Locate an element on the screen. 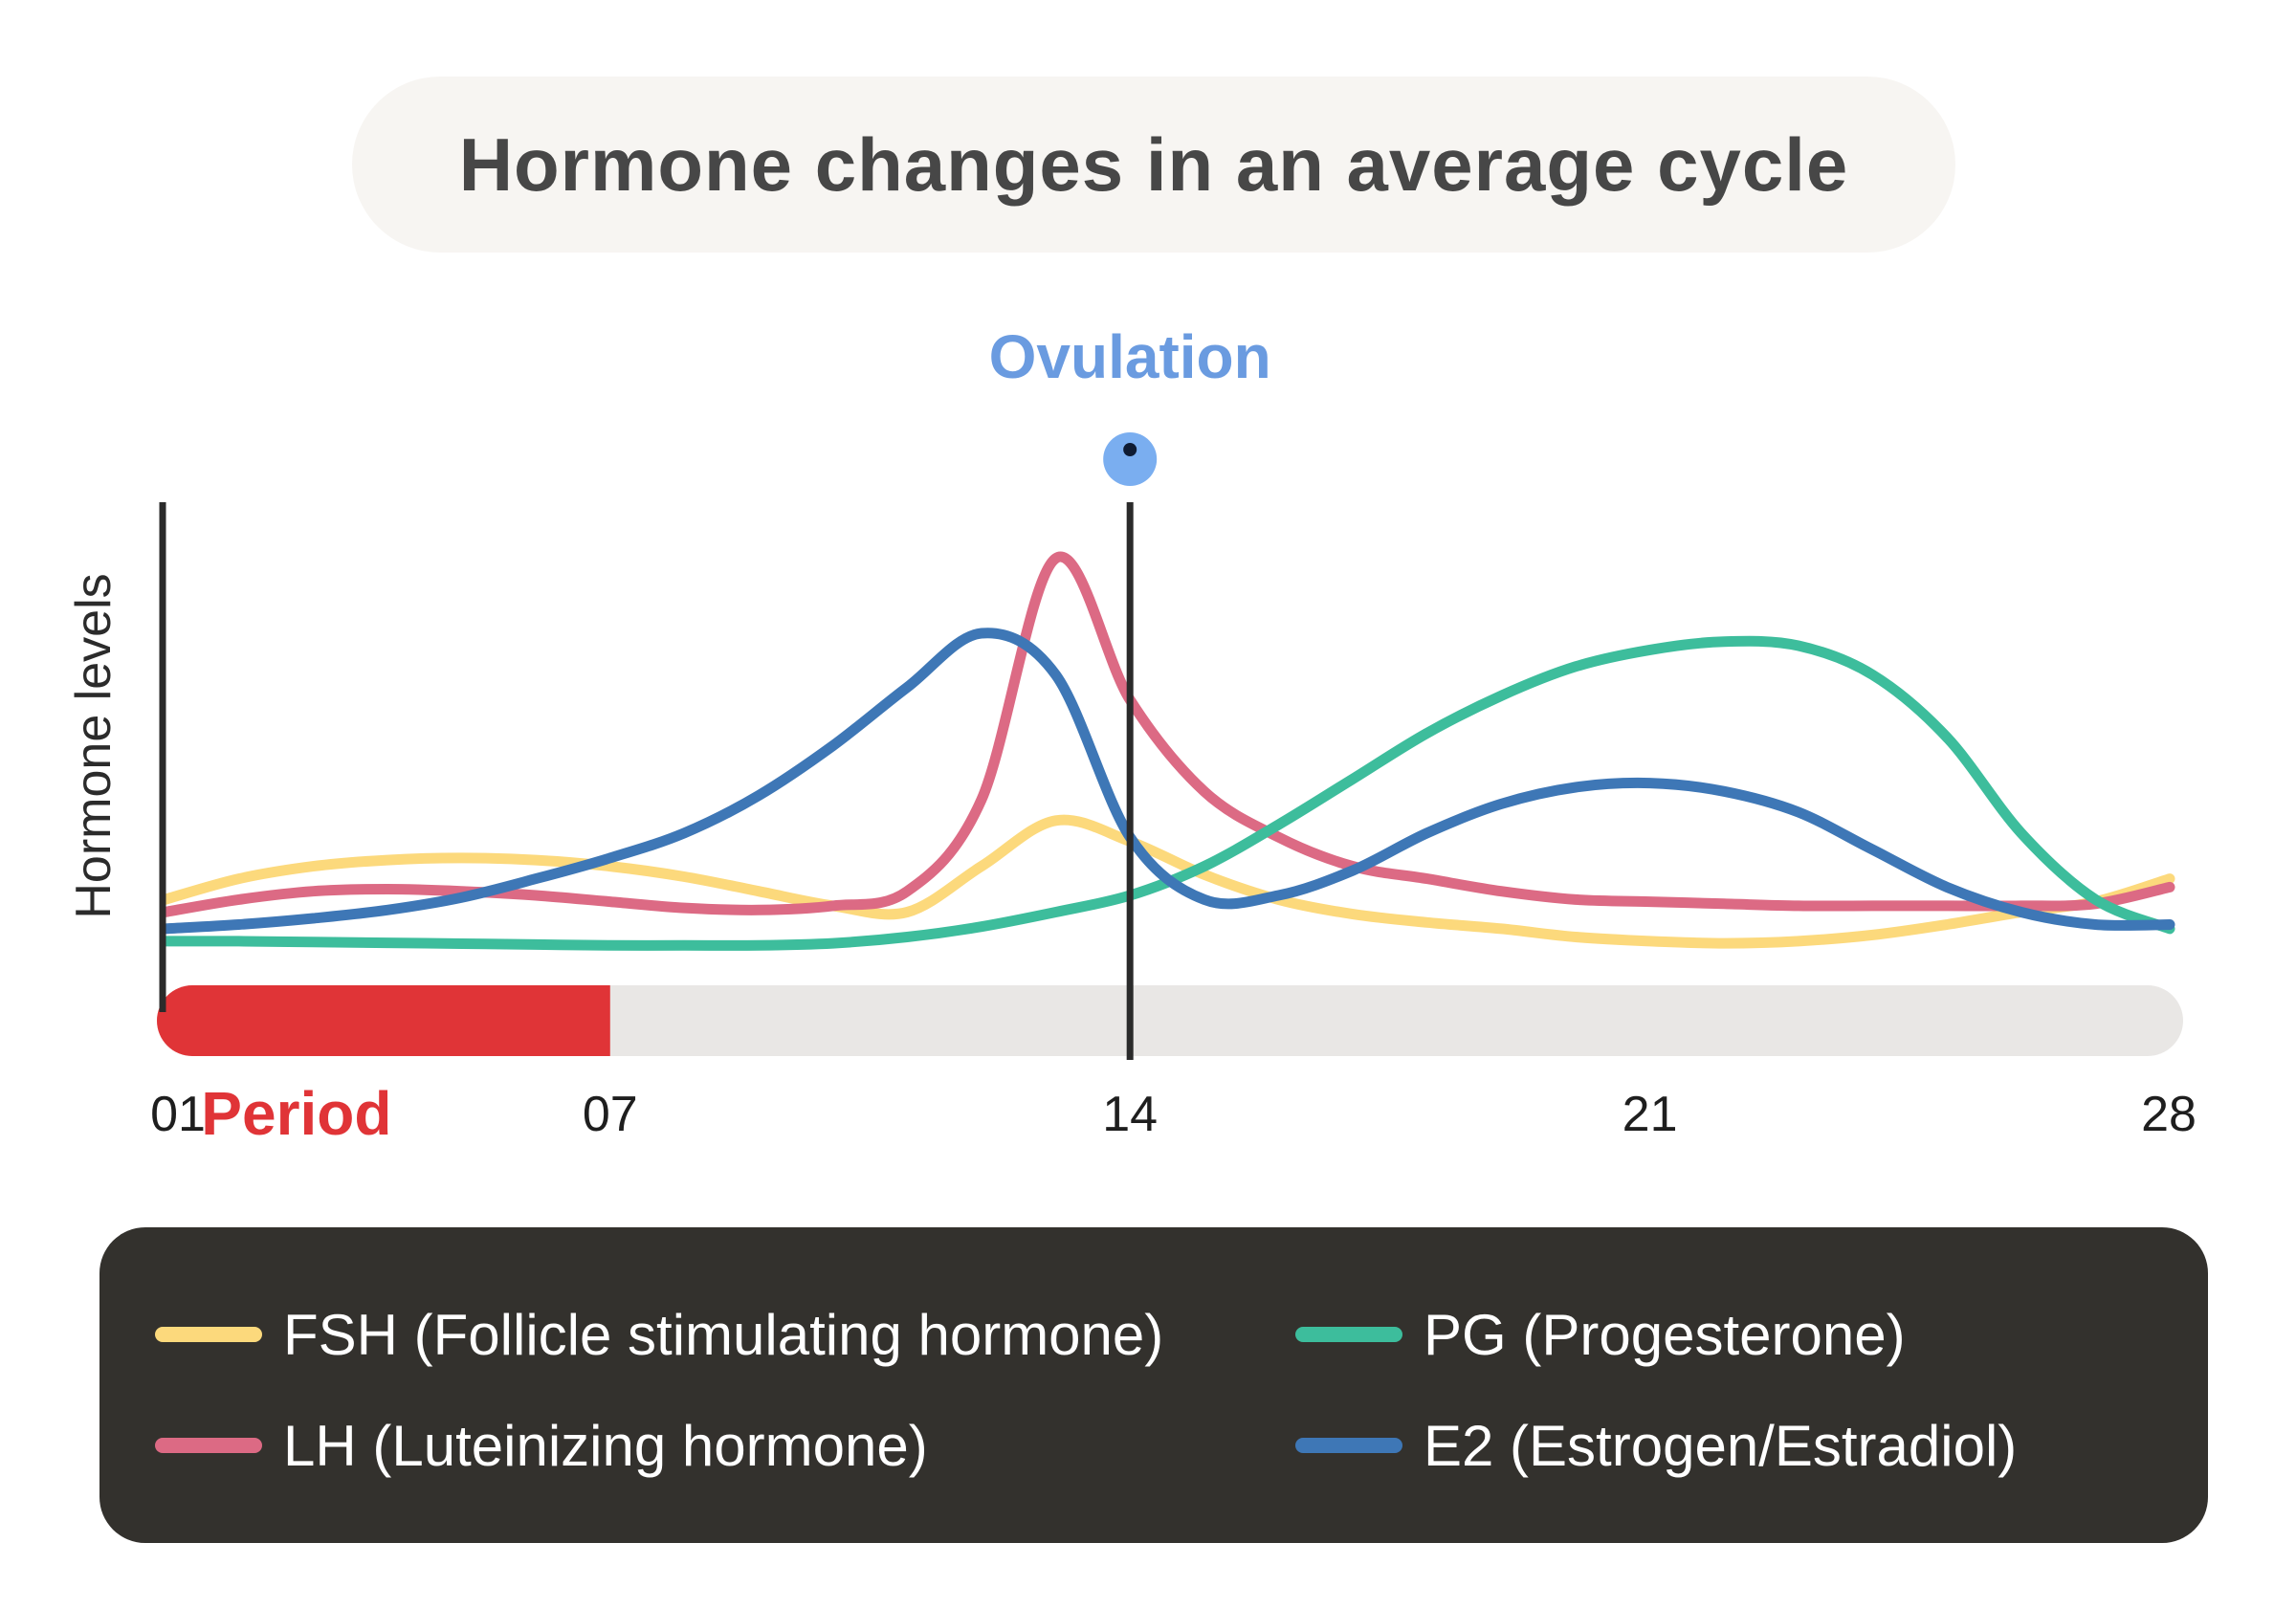 The image size is (2296, 1609). x-tick-label: 07 is located at coordinates (610, 1114).